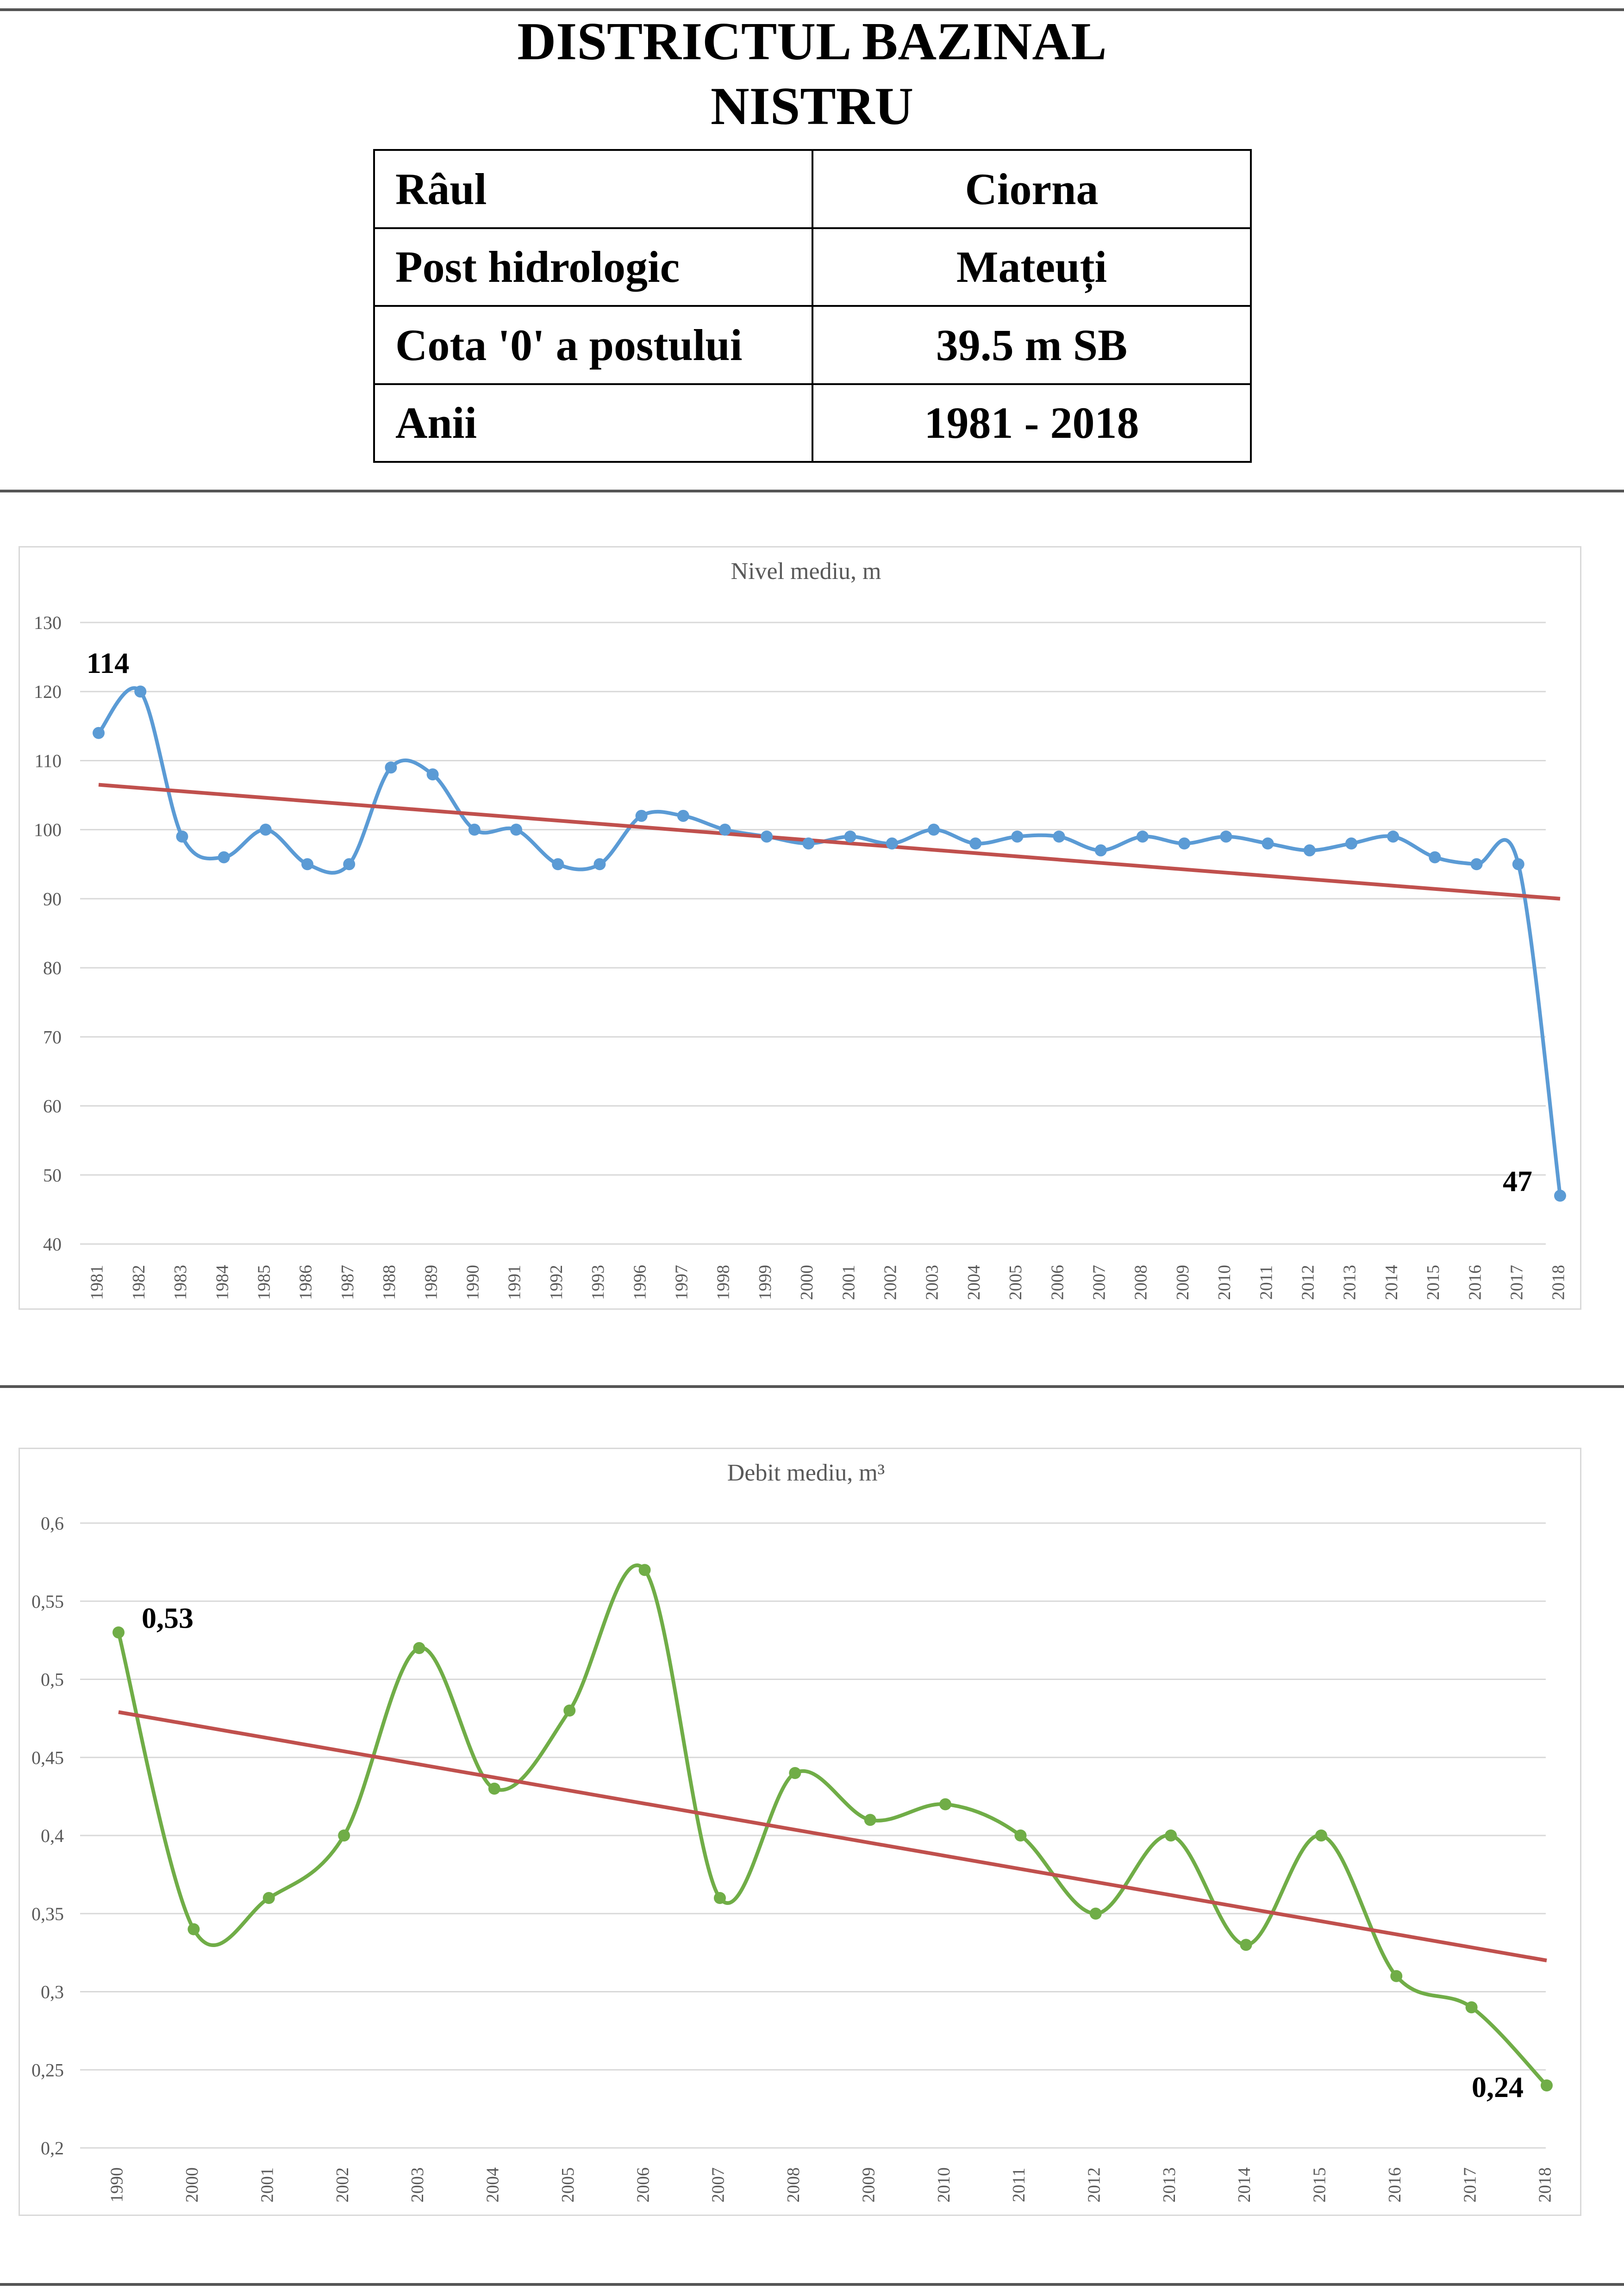  What do you see at coordinates (1517, 1181) in the screenshot?
I see `data-label: 47` at bounding box center [1517, 1181].